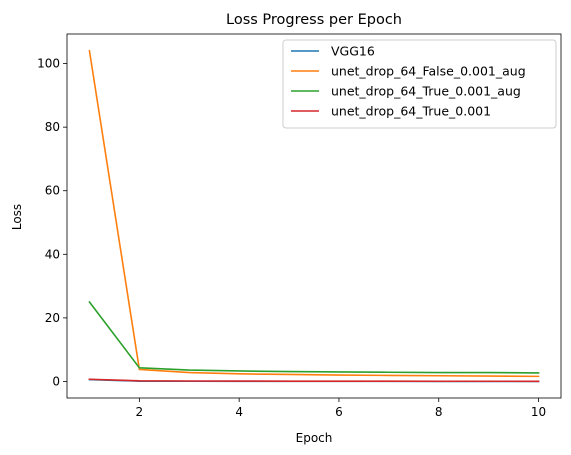  What do you see at coordinates (56, 381) in the screenshot?
I see `y-tick-label: 0` at bounding box center [56, 381].